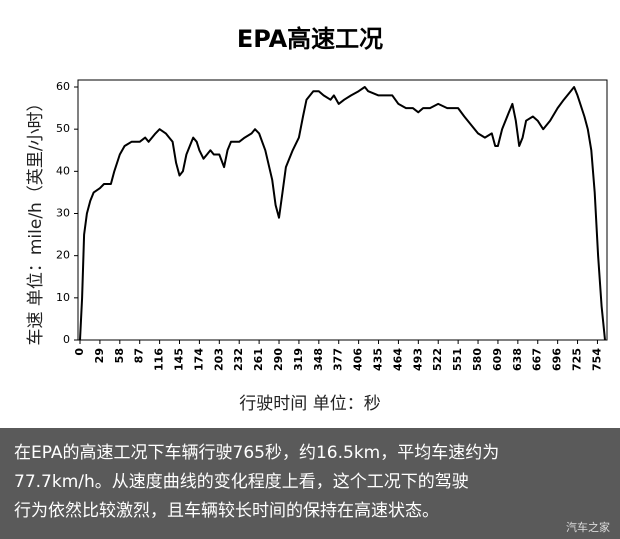  I want to click on x-tick-label: 580, so click(477, 359).